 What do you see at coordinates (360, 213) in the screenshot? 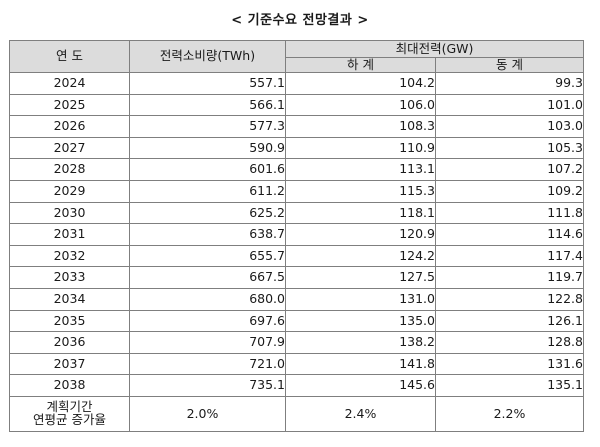
I see `summer-peak-cell: 118.1` at bounding box center [360, 213].